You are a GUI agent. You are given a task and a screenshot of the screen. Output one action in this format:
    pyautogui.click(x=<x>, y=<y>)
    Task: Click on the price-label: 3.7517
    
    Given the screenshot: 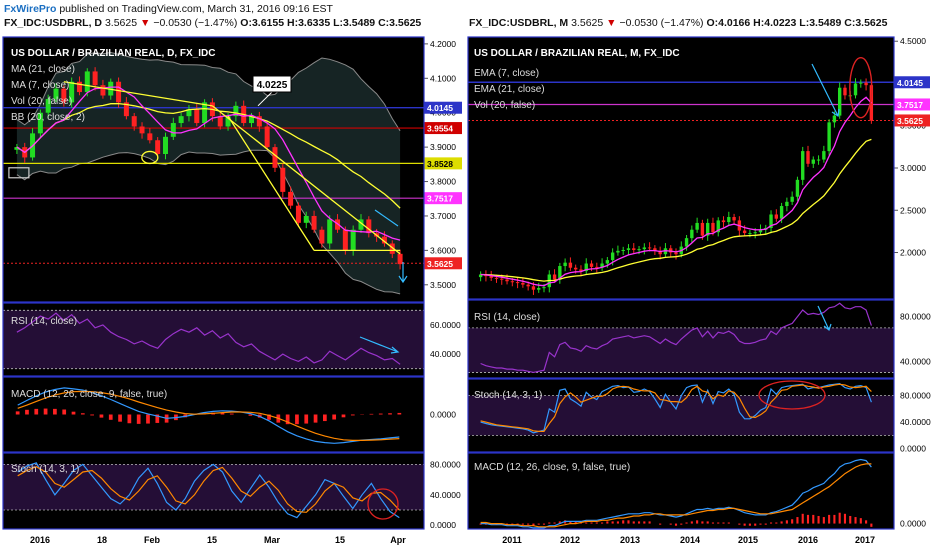 What is the action you would take?
    pyautogui.click(x=910, y=105)
    